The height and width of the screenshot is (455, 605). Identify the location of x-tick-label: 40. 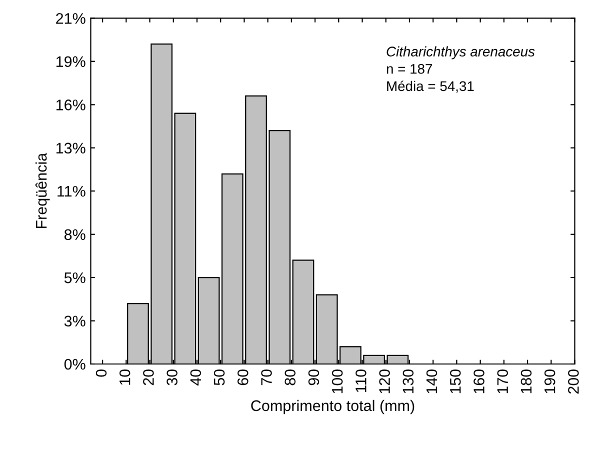
(196, 377).